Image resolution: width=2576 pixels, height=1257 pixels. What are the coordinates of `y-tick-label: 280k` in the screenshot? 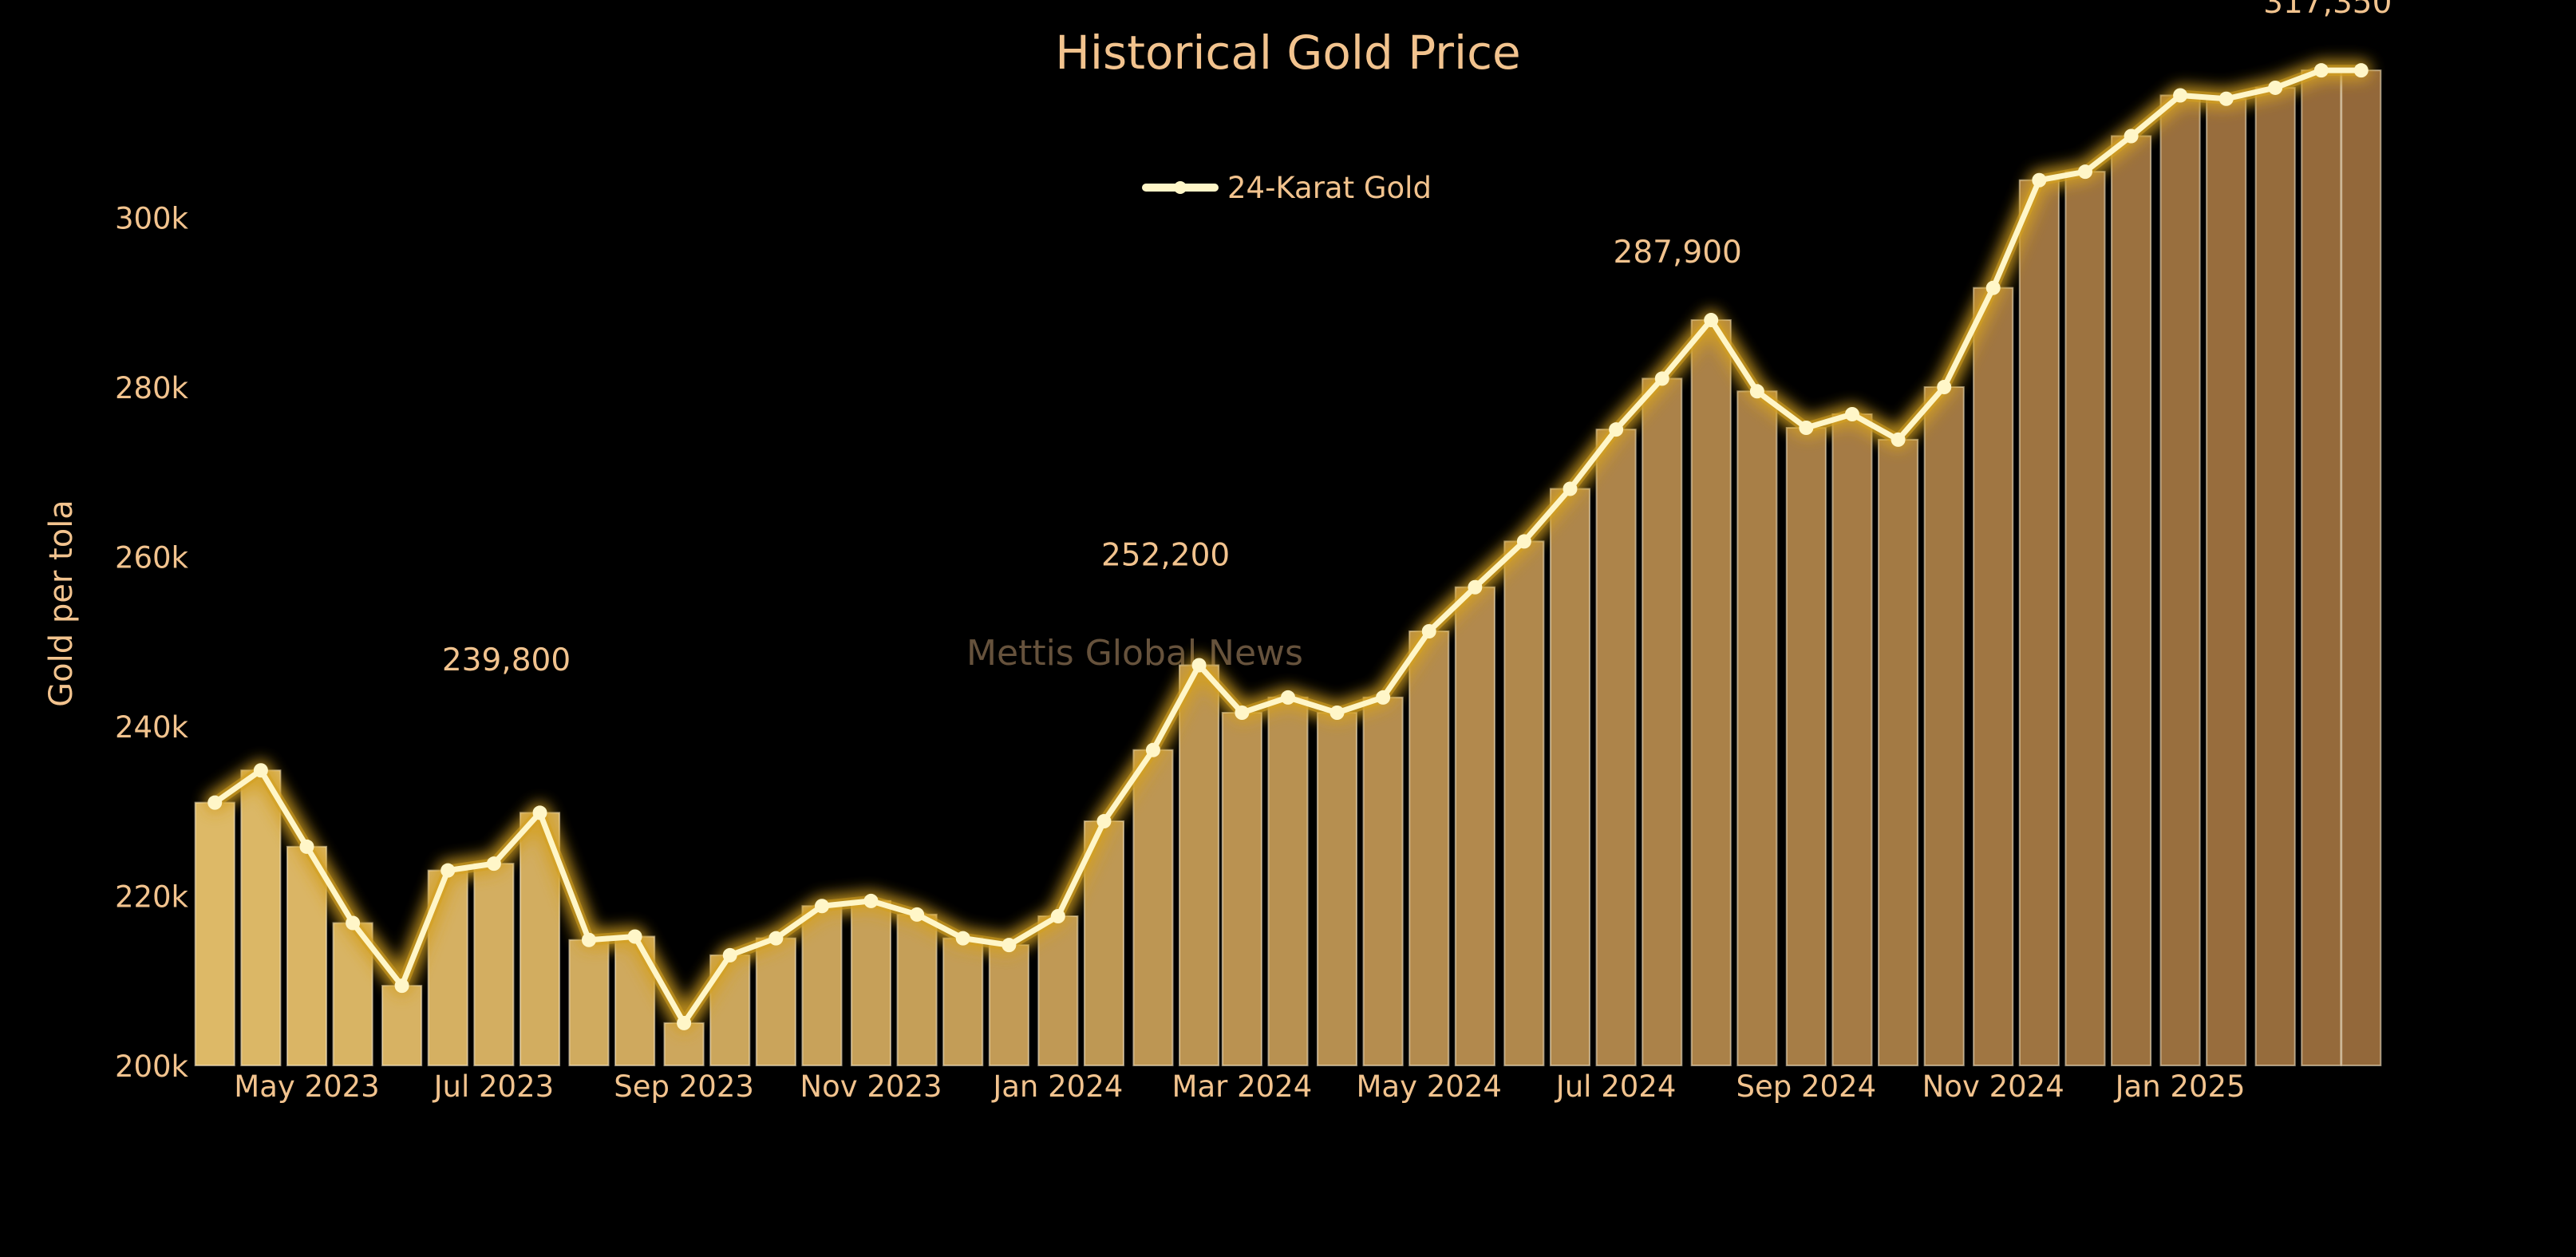 It's located at (152, 388).